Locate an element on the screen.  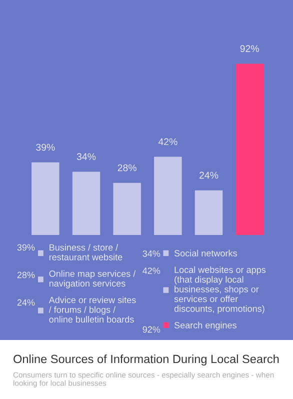
data-label: 28% is located at coordinates (127, 168).